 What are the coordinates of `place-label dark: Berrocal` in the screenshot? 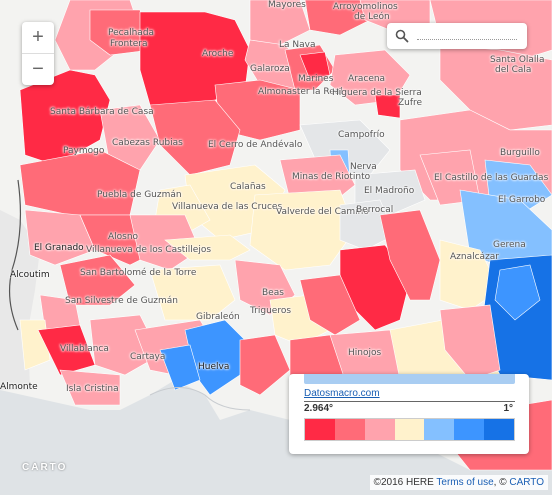 It's located at (375, 210).